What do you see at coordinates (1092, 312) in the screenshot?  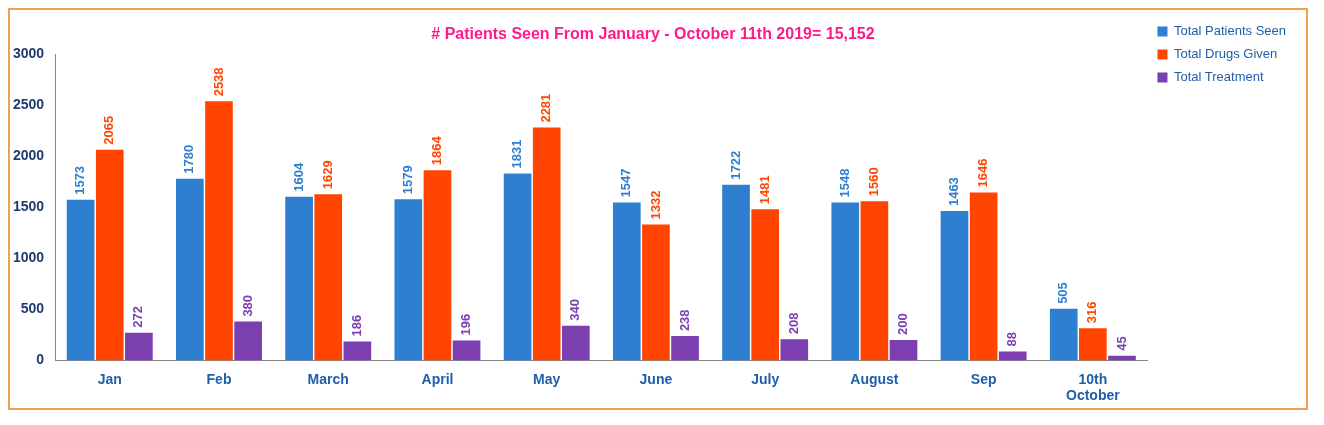 I see `data-label: 316` at bounding box center [1092, 312].